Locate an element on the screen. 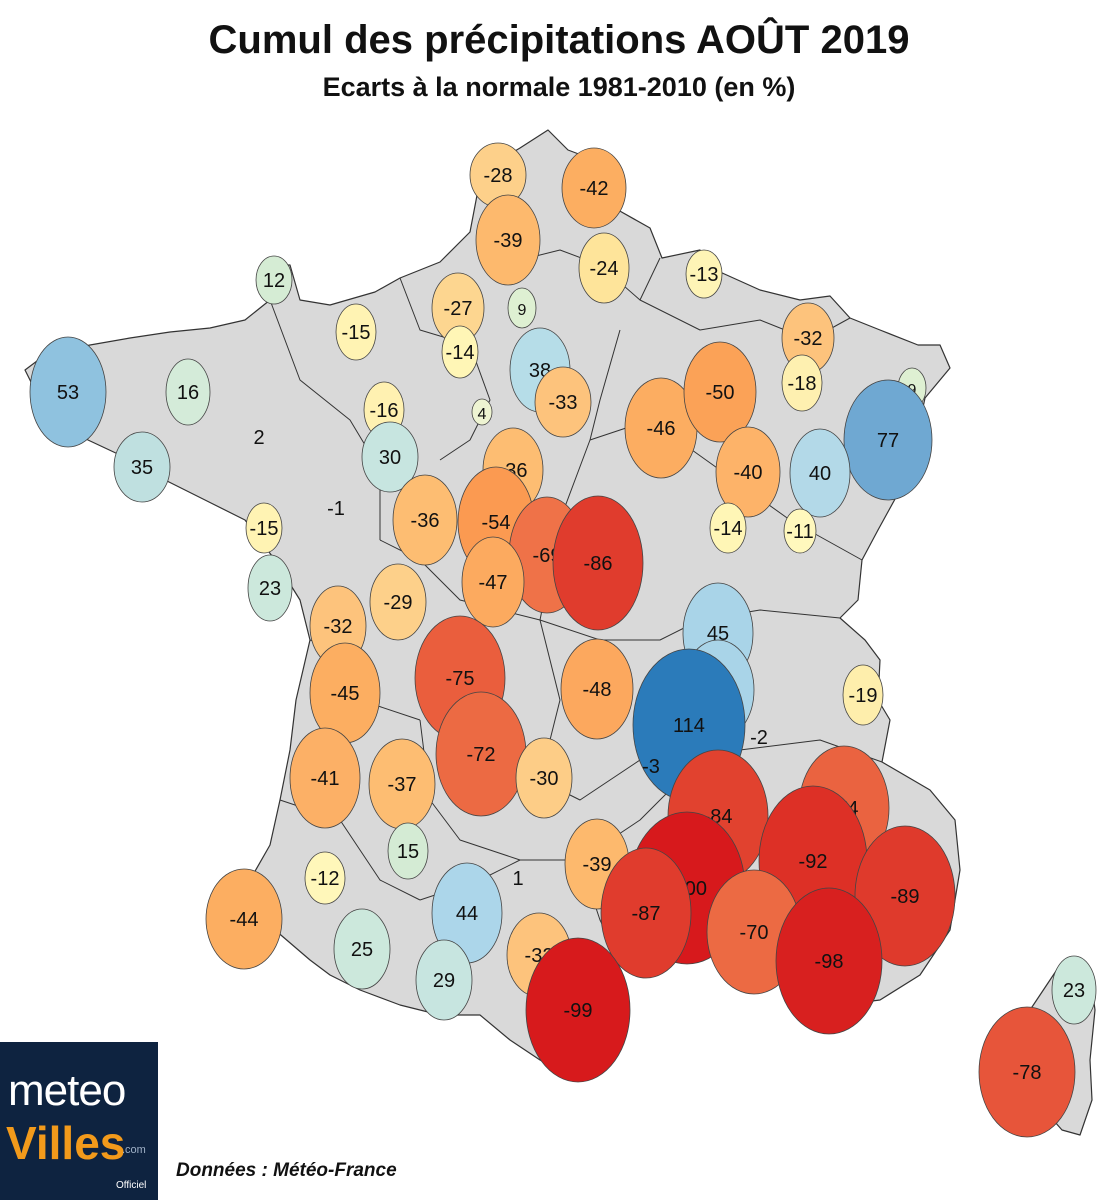  station-value-label: -86 is located at coordinates (598, 564).